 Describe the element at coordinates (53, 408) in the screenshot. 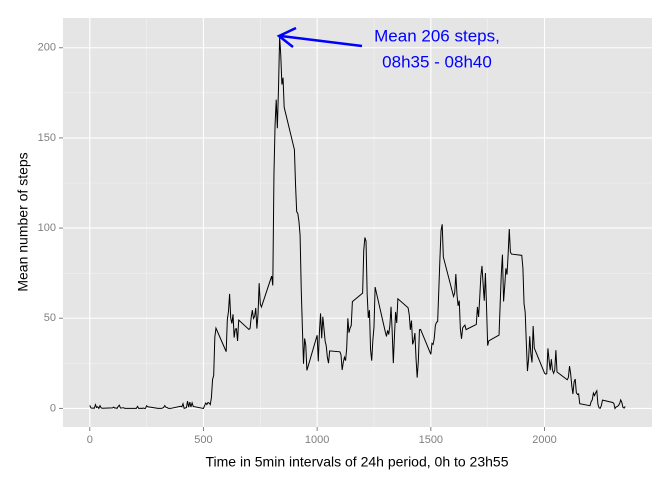

I see `y-tick-label: 0` at that location.